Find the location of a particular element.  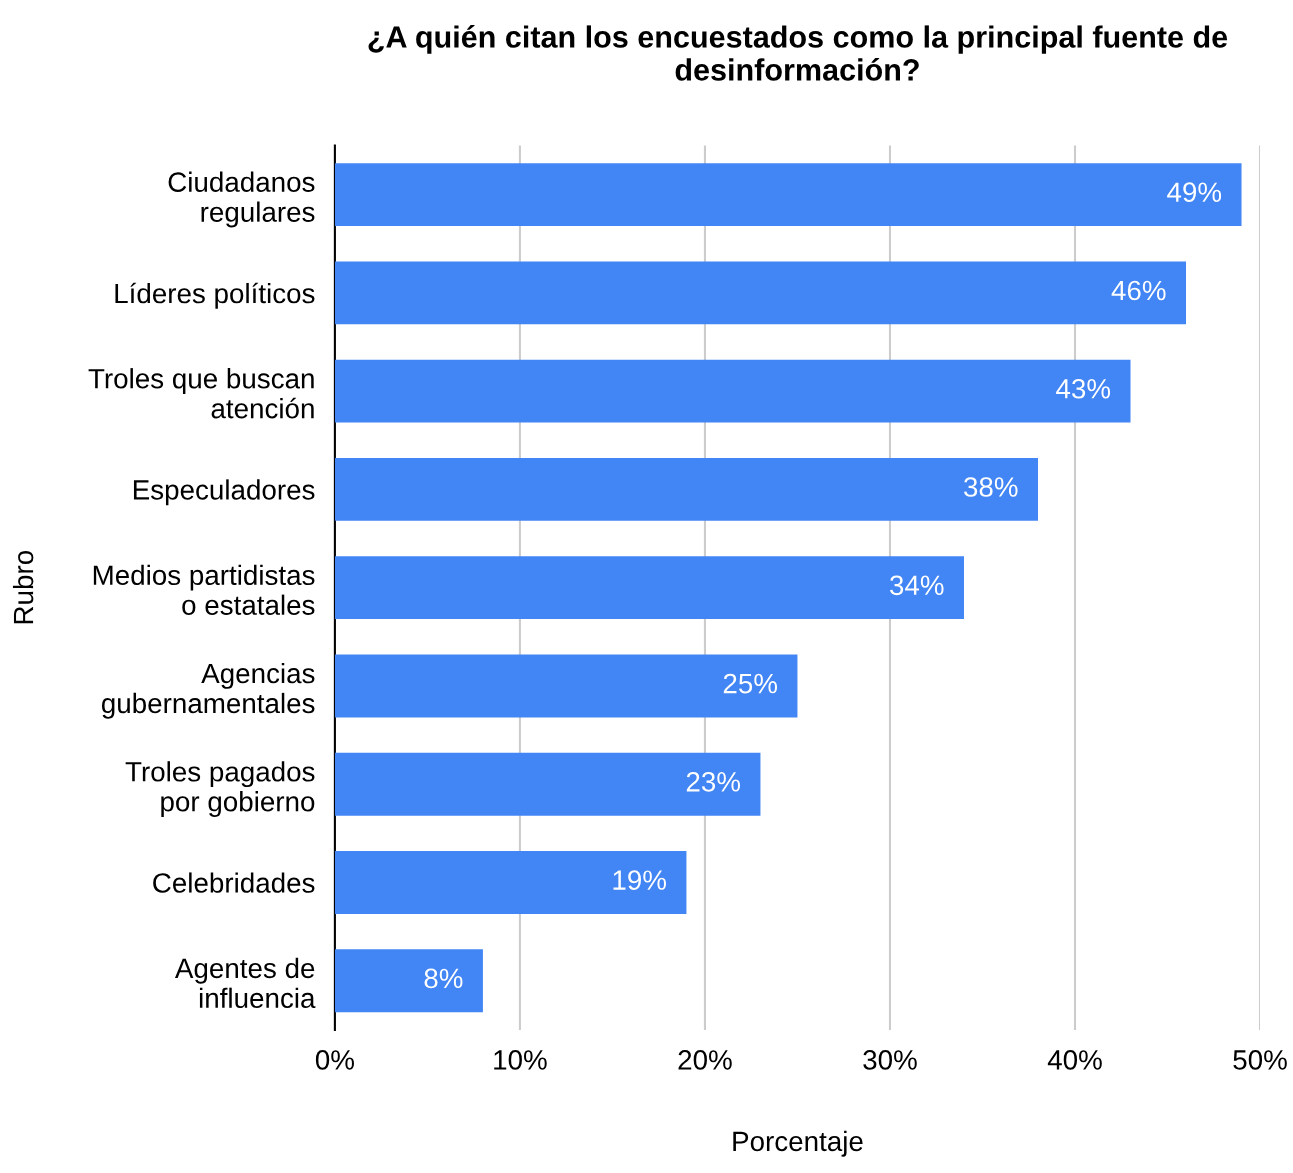

data-label: 38% is located at coordinates (991, 487).